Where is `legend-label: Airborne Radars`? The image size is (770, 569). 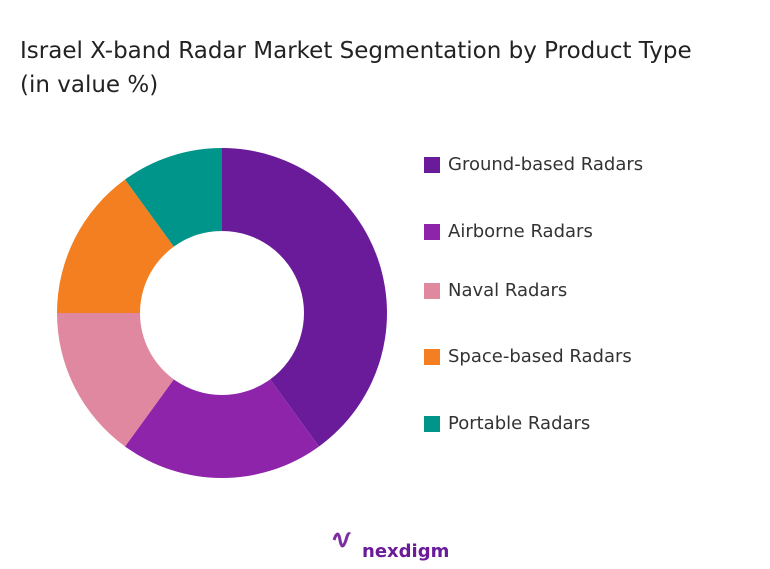
legend-label: Airborne Radars is located at coordinates (520, 231).